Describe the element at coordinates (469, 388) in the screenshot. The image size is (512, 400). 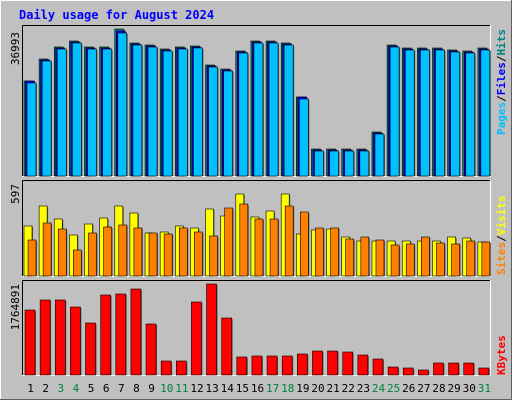
I see `x-label-day-30: 30` at that location.